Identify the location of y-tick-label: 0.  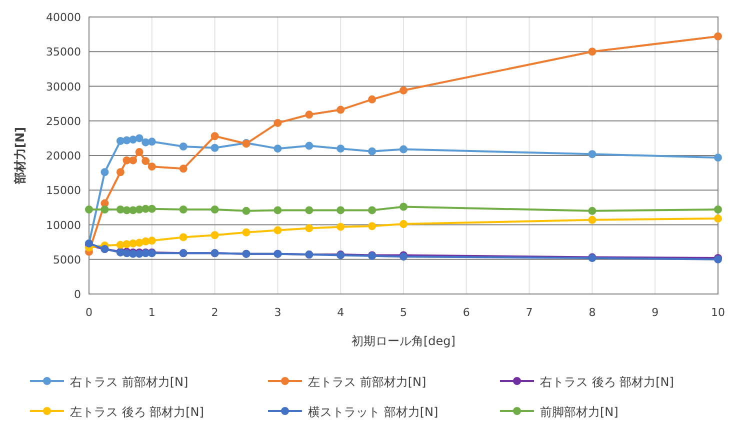
(77, 294).